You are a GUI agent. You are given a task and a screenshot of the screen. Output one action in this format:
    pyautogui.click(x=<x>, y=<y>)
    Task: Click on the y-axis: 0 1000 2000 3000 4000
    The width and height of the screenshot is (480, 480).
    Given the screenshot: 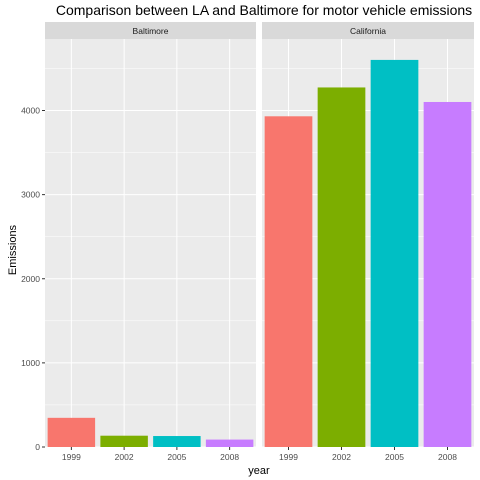 What is the action you would take?
    pyautogui.click(x=33, y=279)
    